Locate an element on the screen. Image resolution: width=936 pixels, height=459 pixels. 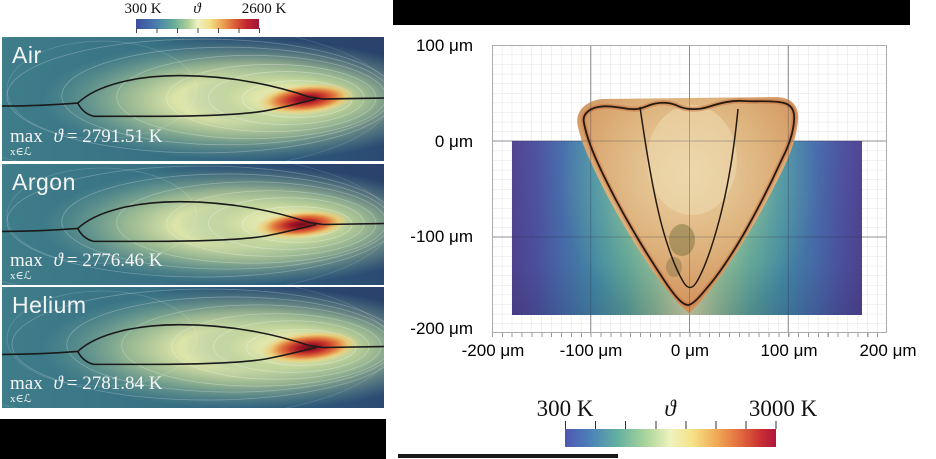
y-tick-m100um: -100 μm is located at coordinates (441, 236).